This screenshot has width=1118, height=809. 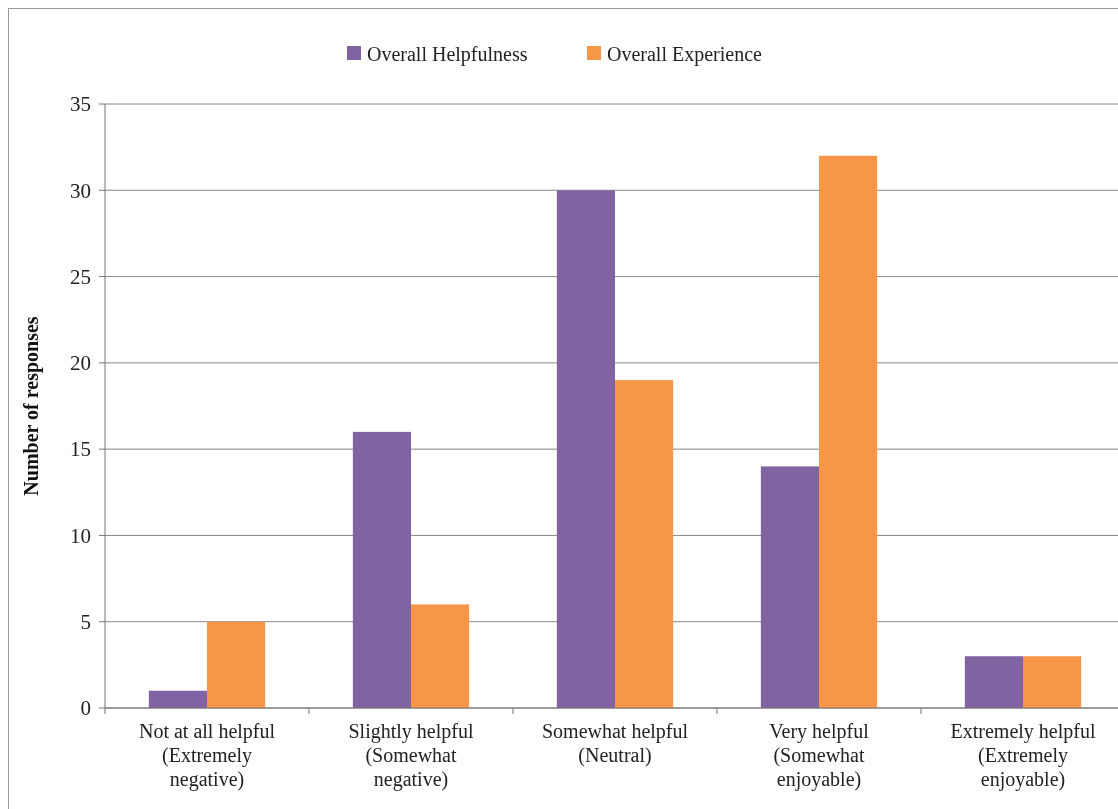 I want to click on y-tick-label: 30, so click(x=80, y=190).